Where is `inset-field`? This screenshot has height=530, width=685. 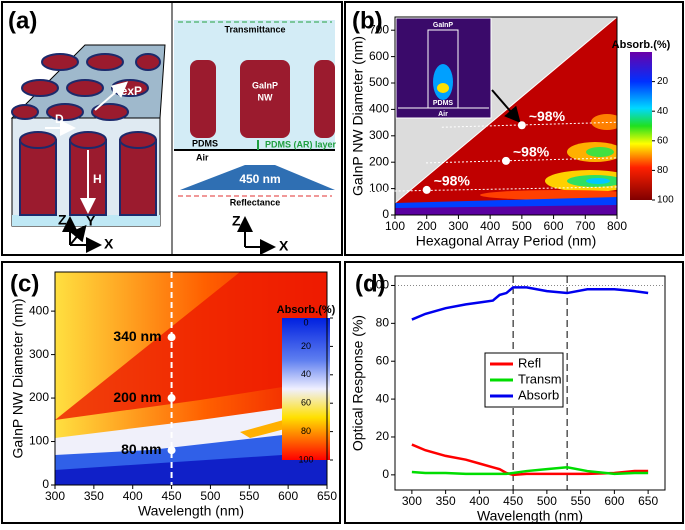 inset-field is located at coordinates (443, 88).